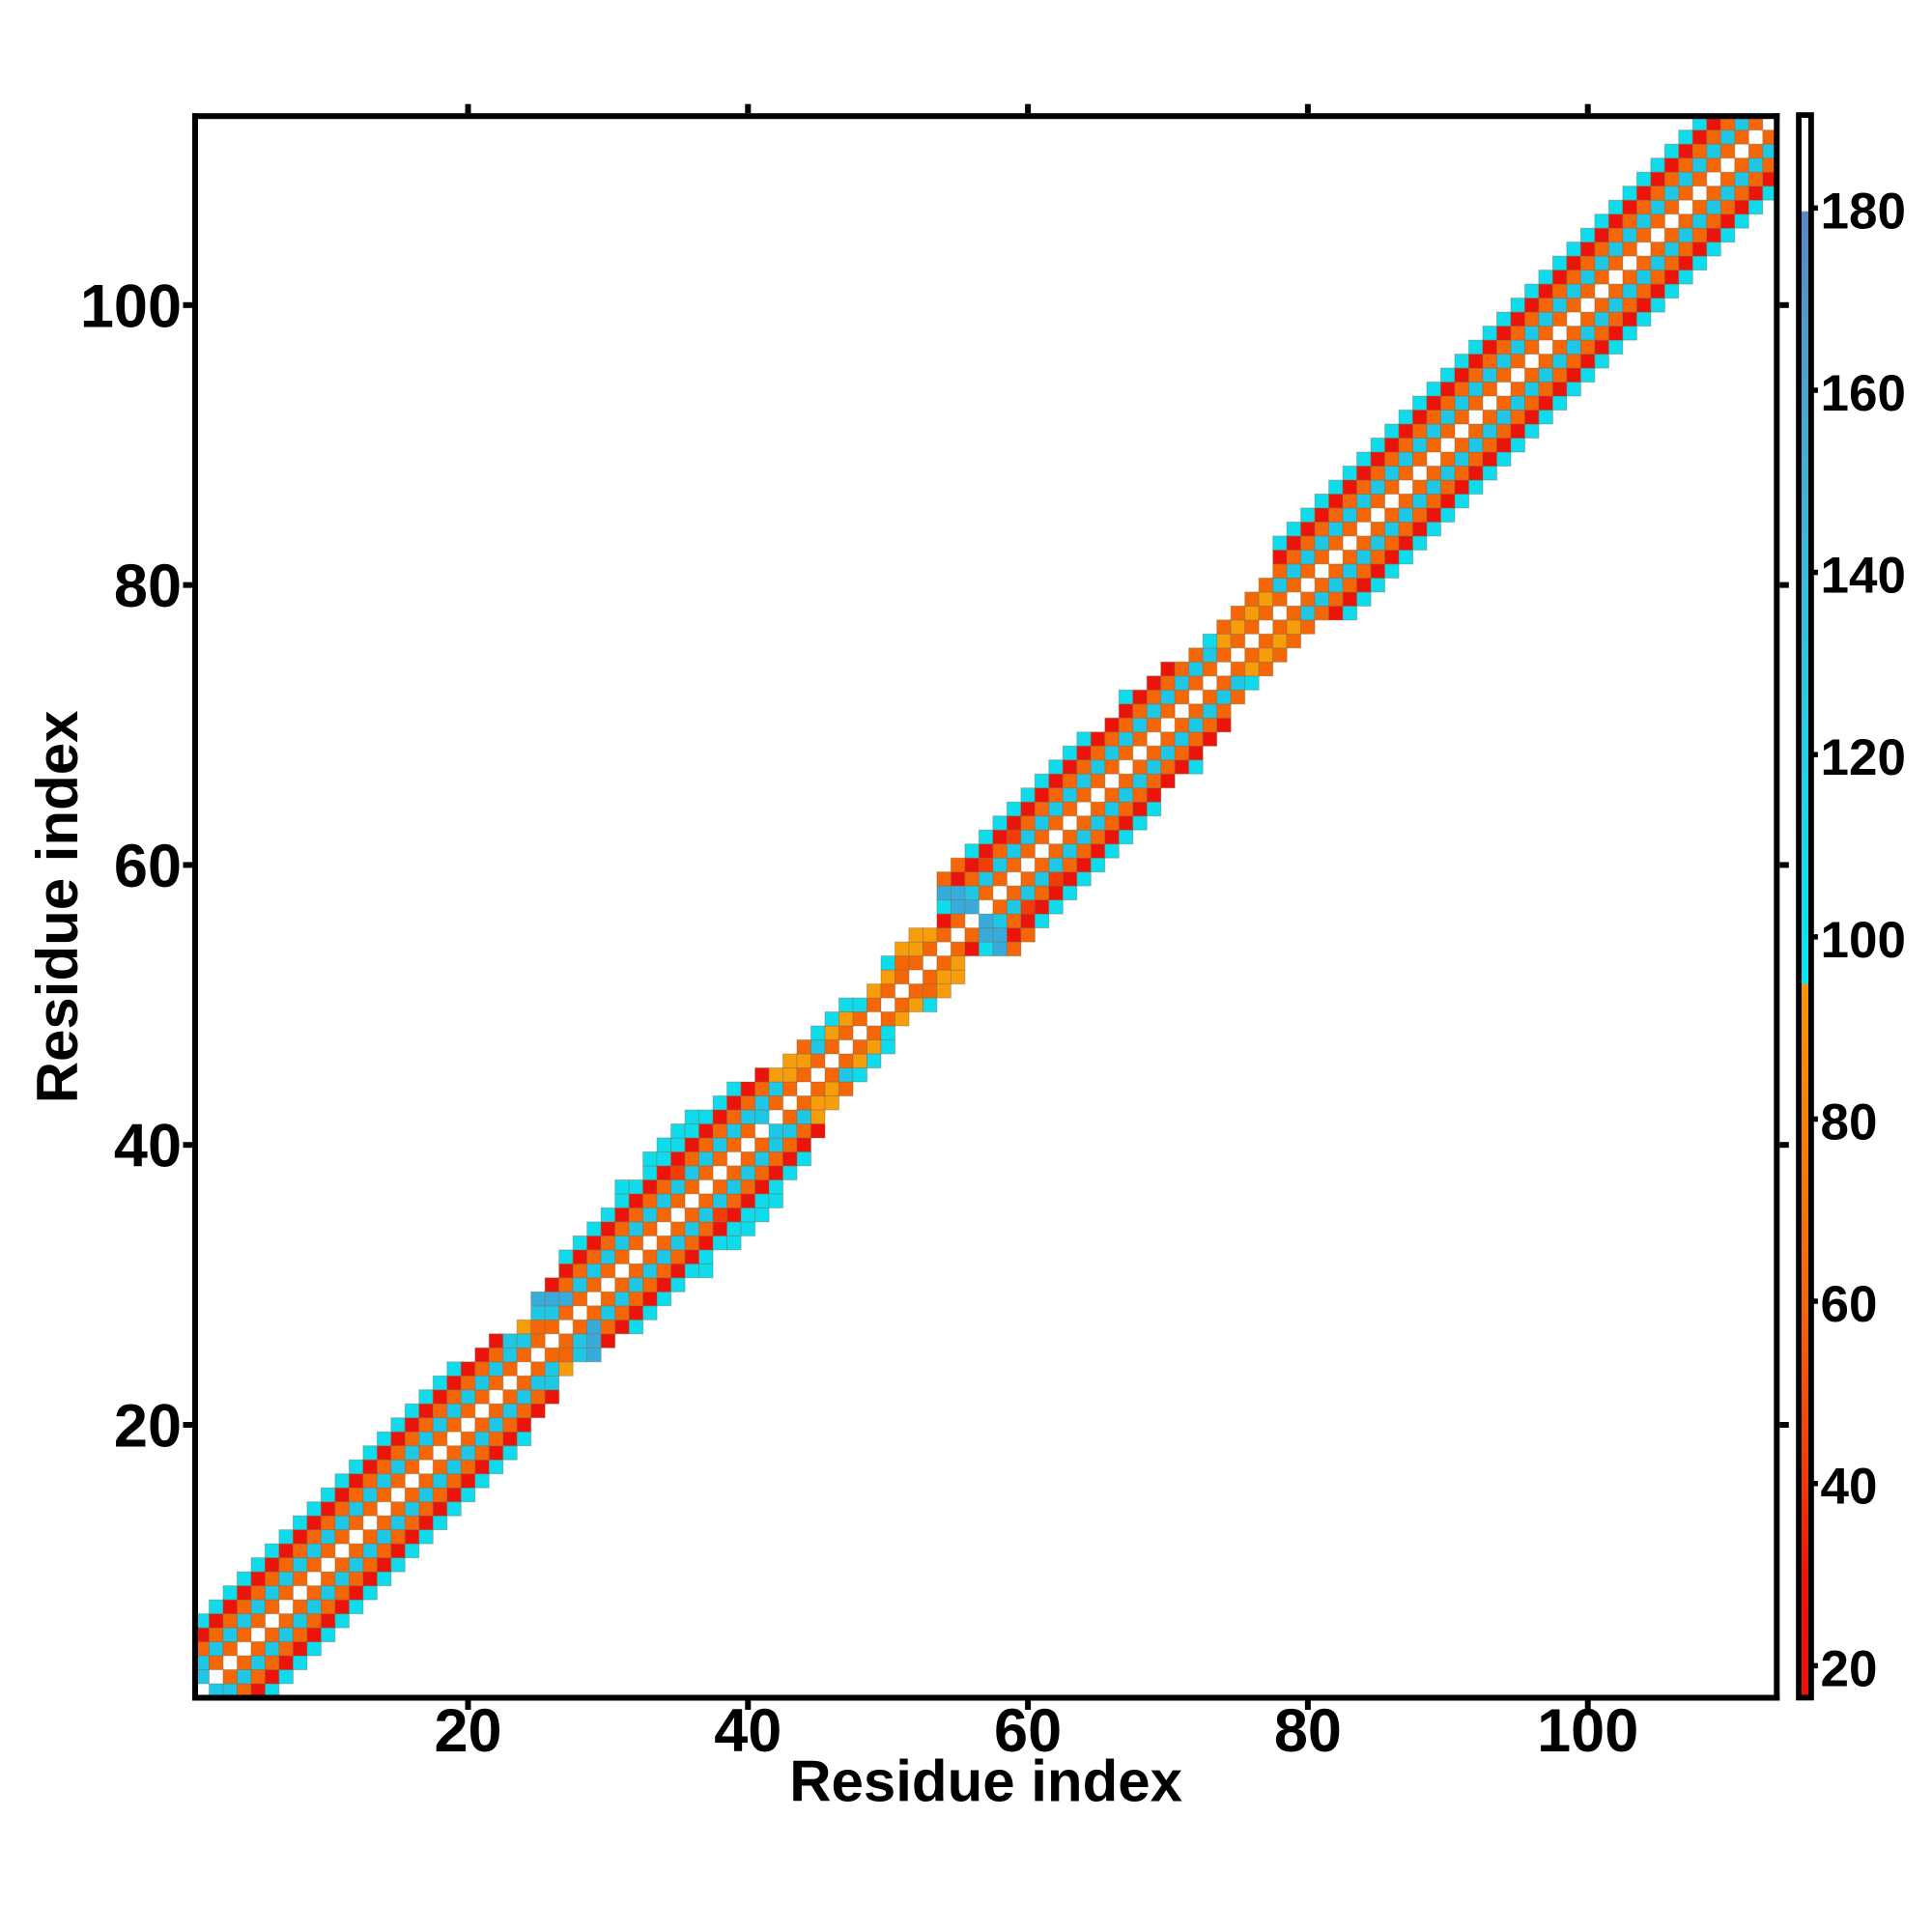 The image size is (1932, 1932). What do you see at coordinates (1863, 576) in the screenshot?
I see `svg-text: 140` at bounding box center [1863, 576].